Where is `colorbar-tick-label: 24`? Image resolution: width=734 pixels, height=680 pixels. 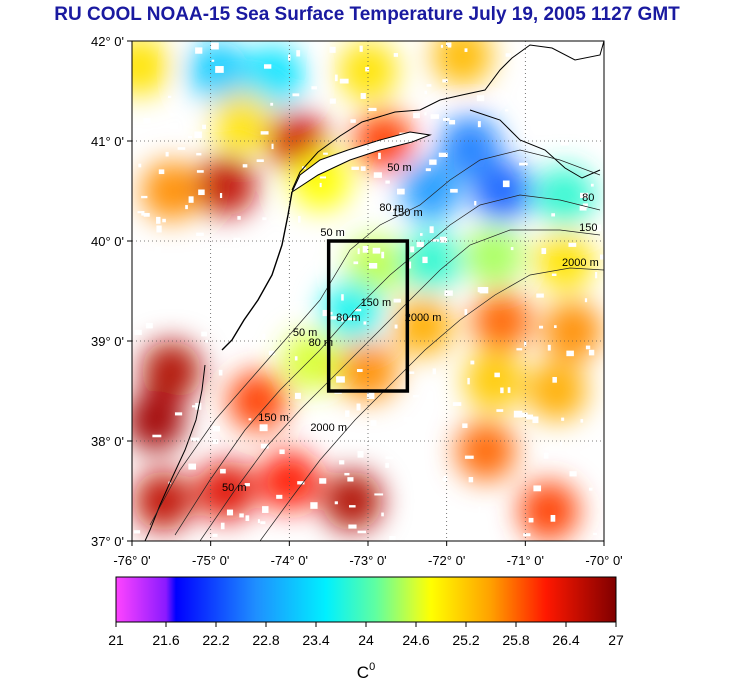 colorbar-tick-label: 24 is located at coordinates (366, 640).